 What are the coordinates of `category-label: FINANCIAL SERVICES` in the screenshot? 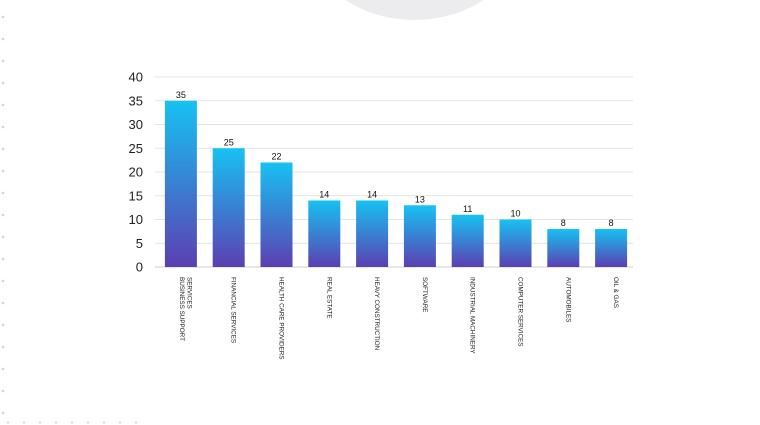 It's located at (233, 310).